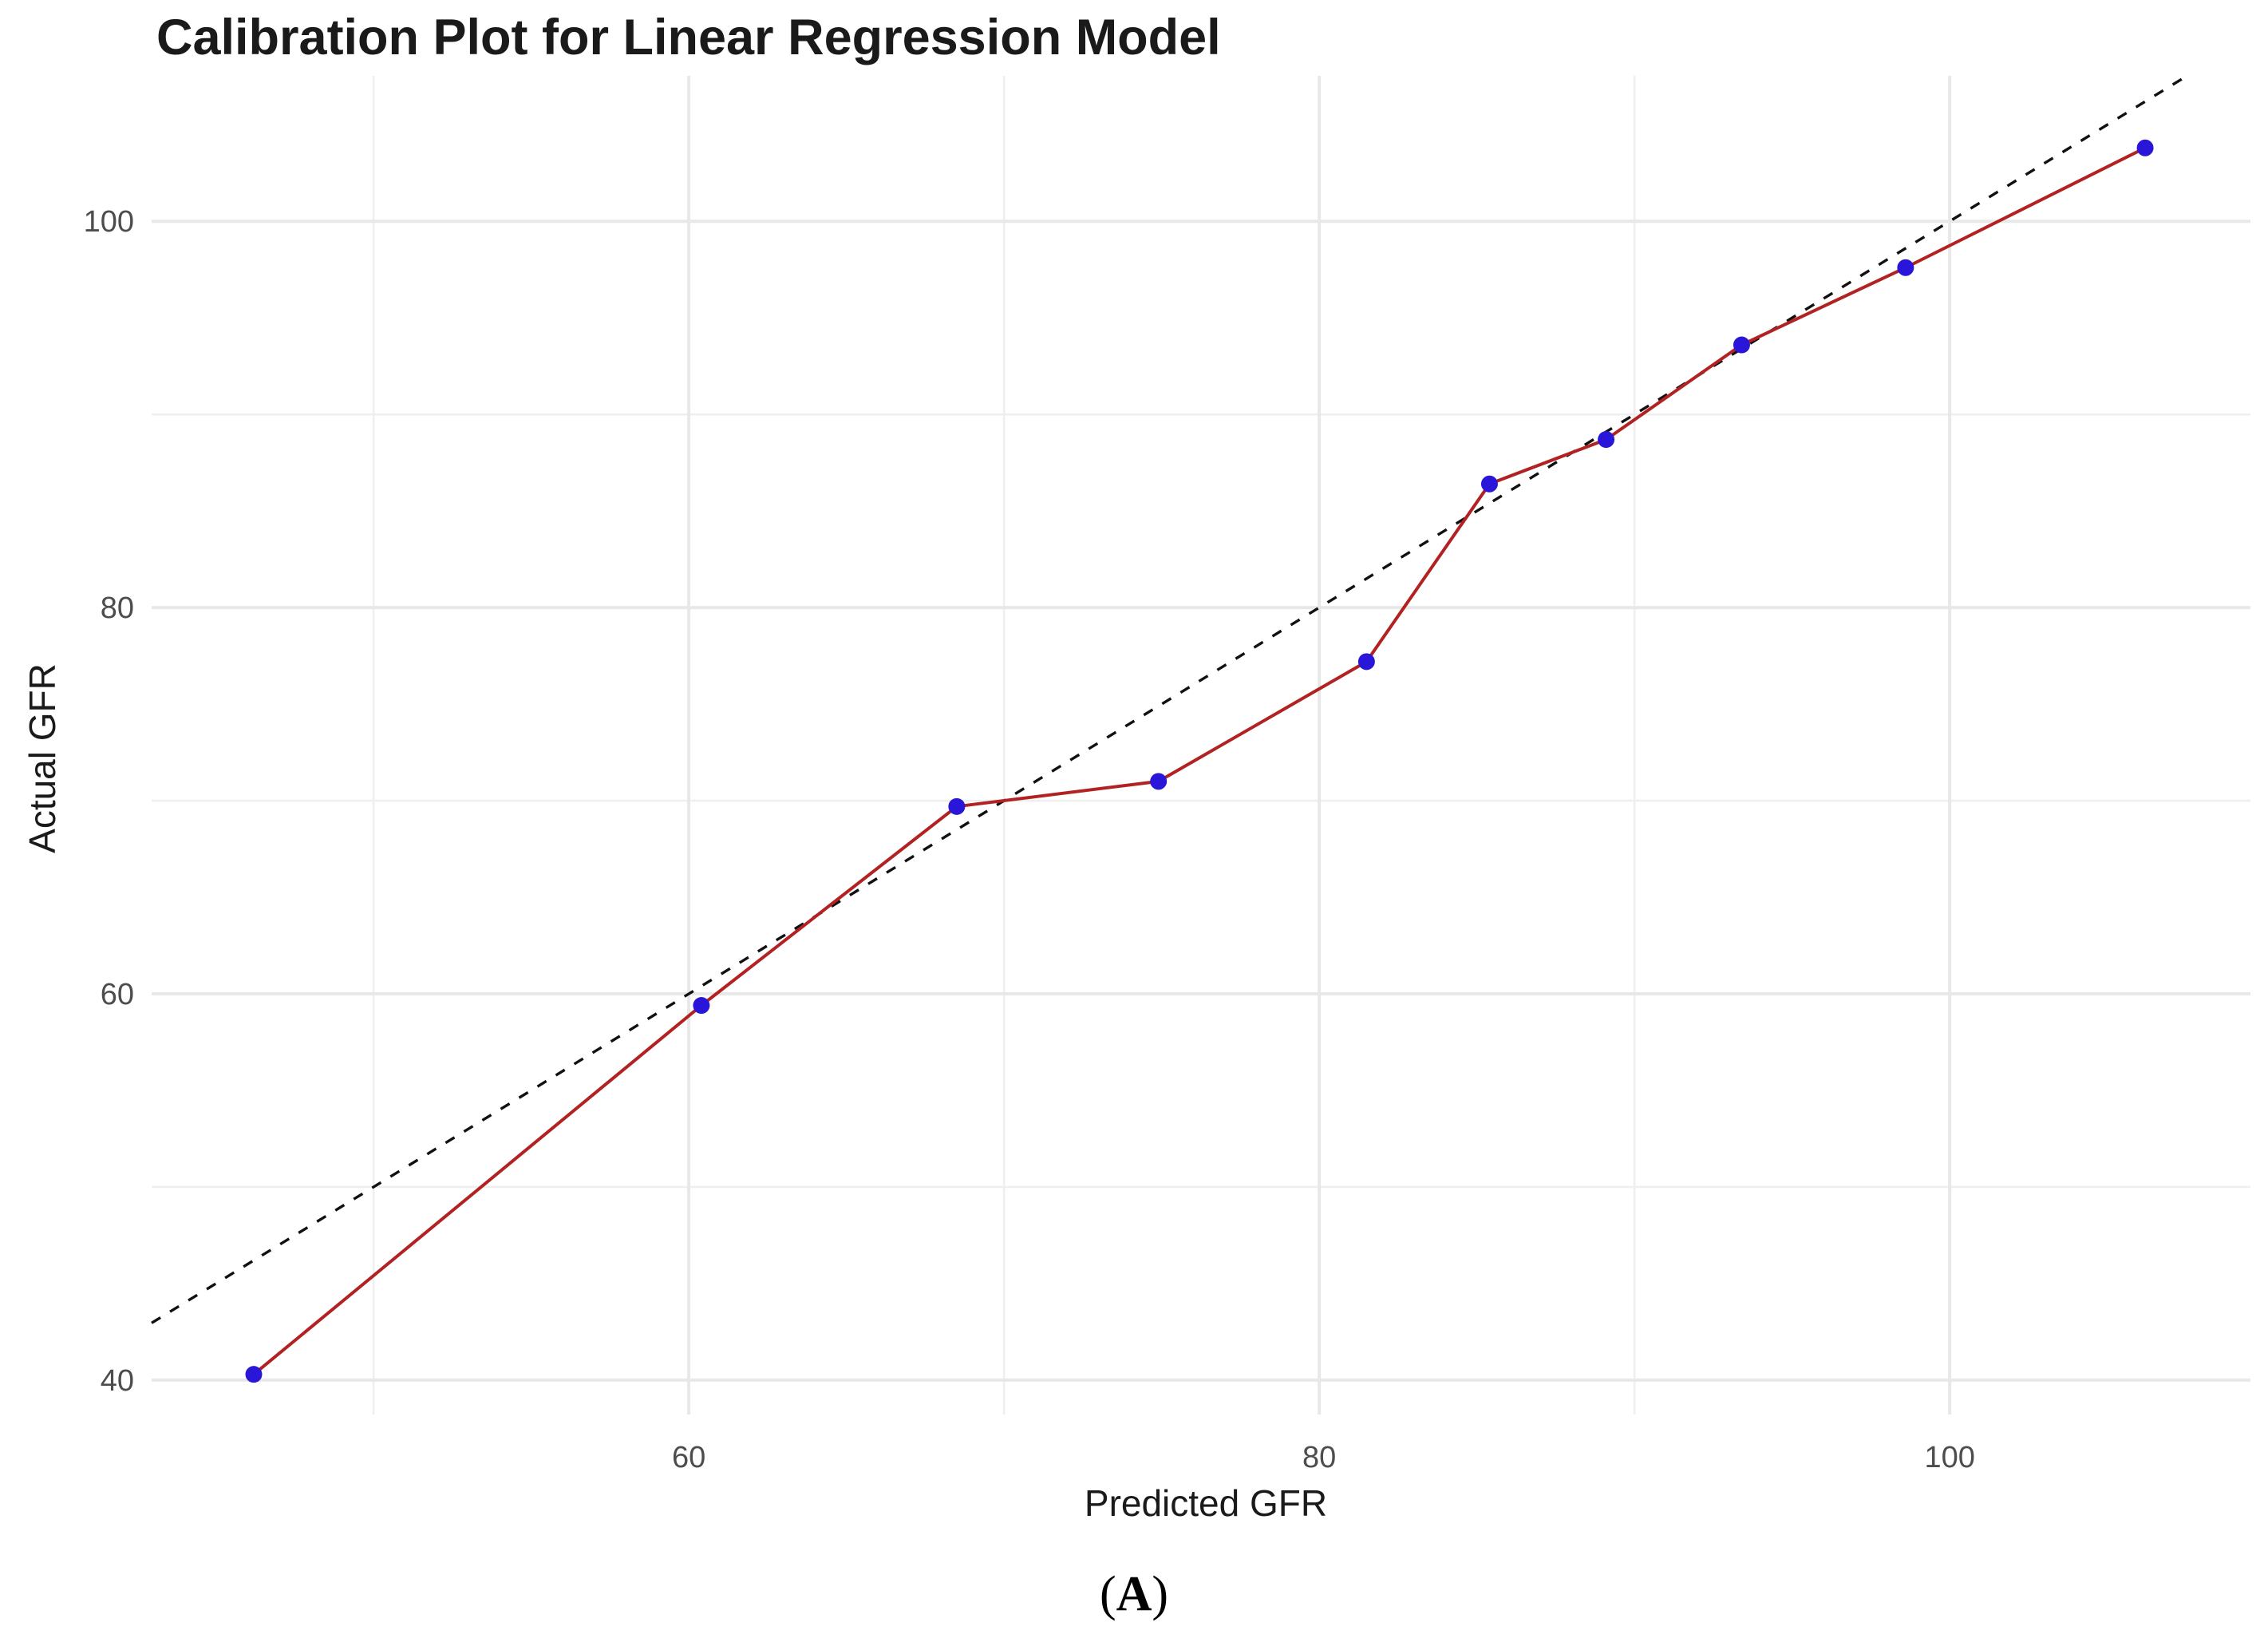 Image resolution: width=2268 pixels, height=1646 pixels. Describe the element at coordinates (1319, 1458) in the screenshot. I see `x-tick-label-80: 80` at that location.